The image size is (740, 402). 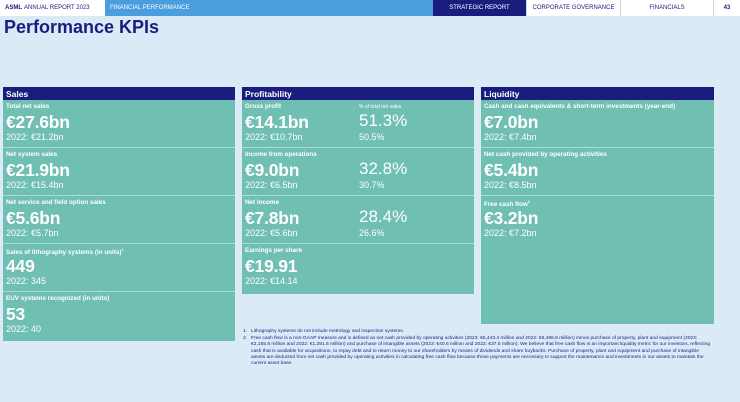 I want to click on kpi-value: 449, so click(x=20, y=266).